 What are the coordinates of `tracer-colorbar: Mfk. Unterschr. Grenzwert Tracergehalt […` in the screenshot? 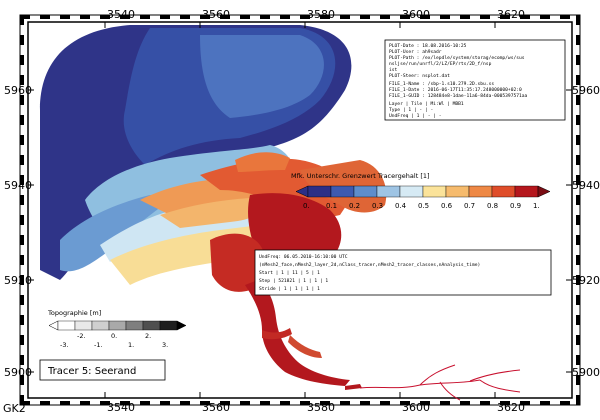 It's located at (421, 191).